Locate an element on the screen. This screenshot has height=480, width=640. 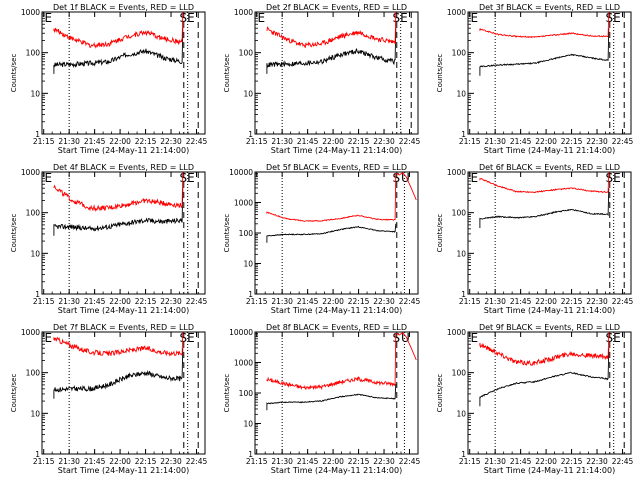
panel-title: Det 6f BLACK = Events, RED = LLD is located at coordinates (549, 167).